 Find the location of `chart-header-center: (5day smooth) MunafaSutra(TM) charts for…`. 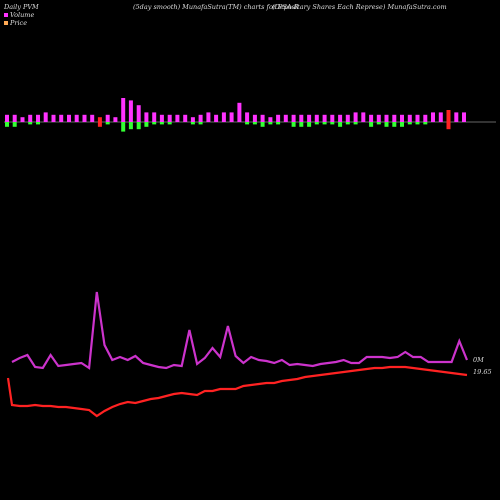

chart-header-center: (5day smooth) MunafaSutra(TM) charts for… is located at coordinates (216, 7).